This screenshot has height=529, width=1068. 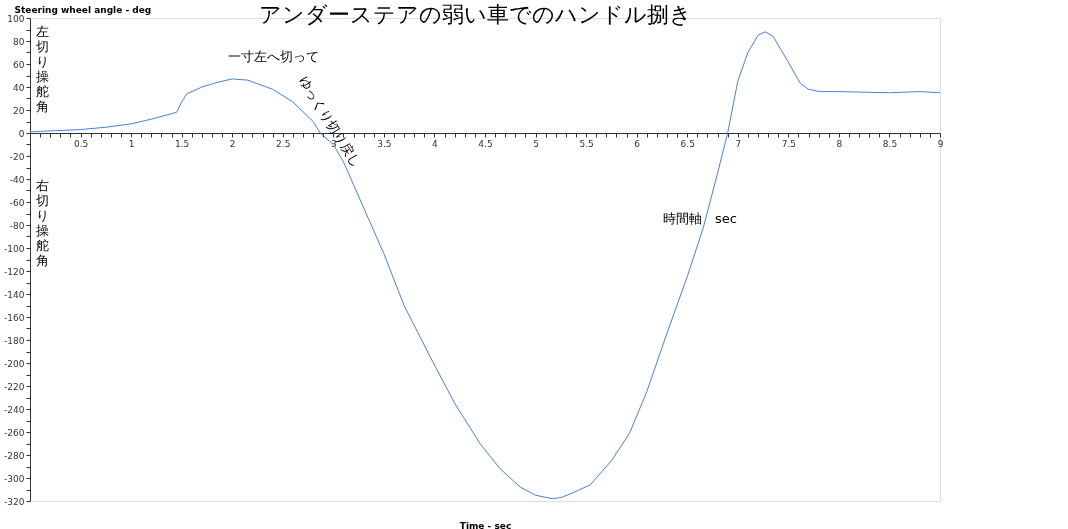 I want to click on annotation: 左切り操舵角, so click(x=42, y=69).